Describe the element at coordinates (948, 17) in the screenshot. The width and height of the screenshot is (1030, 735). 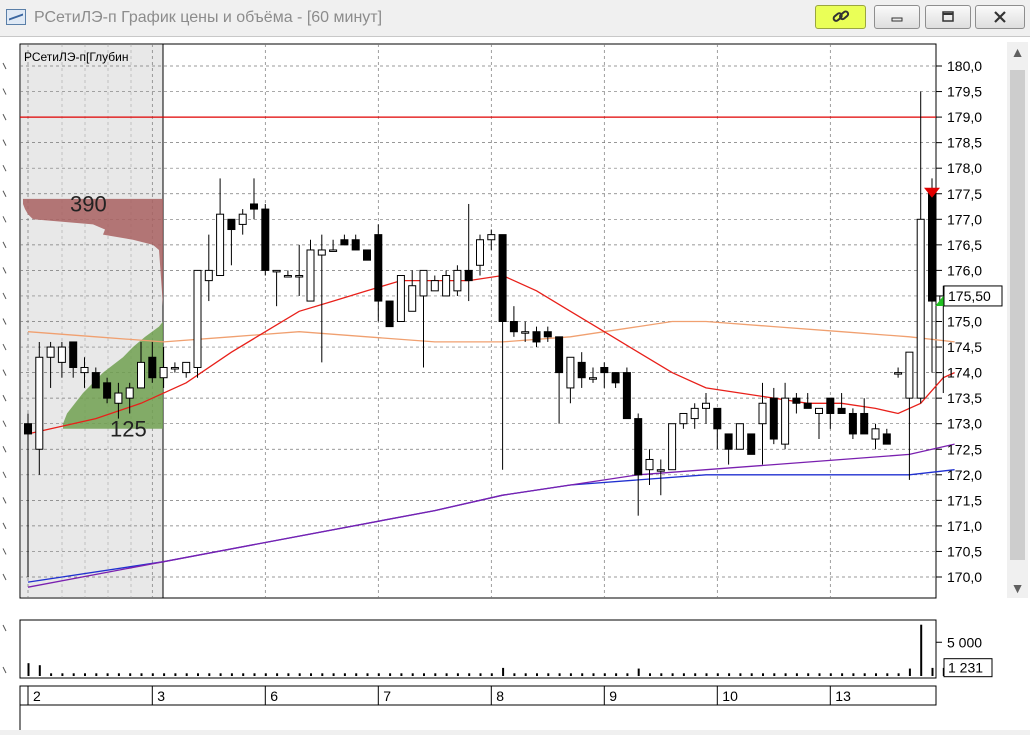
I see `maximize-button` at that location.